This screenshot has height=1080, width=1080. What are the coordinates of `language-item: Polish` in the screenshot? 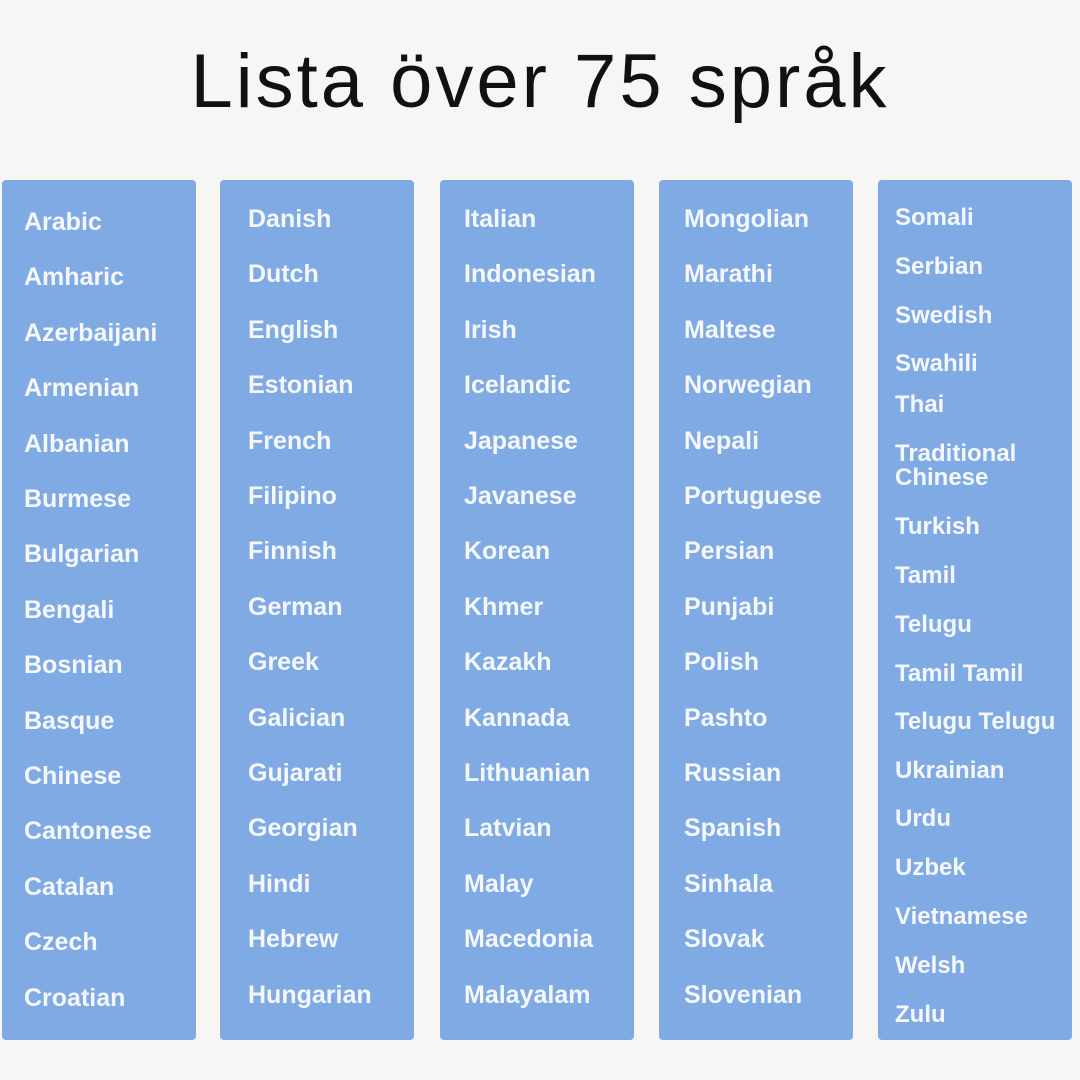 It's located at (722, 662).